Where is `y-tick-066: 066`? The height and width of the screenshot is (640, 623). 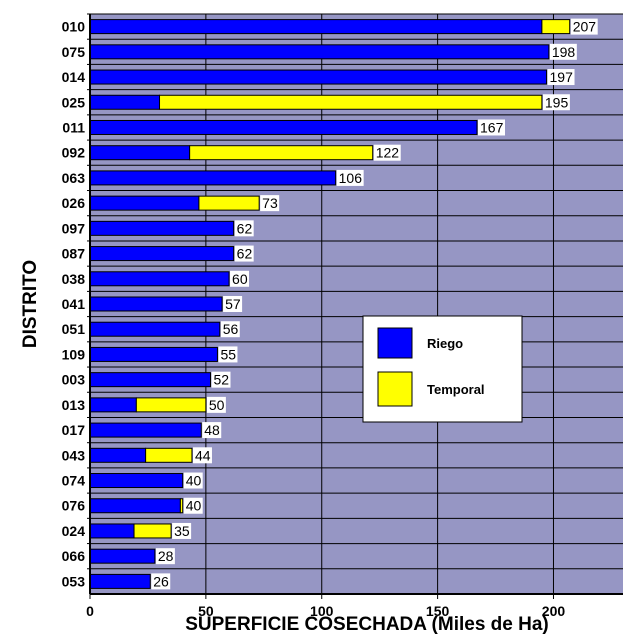
y-tick-066: 066 is located at coordinates (74, 556).